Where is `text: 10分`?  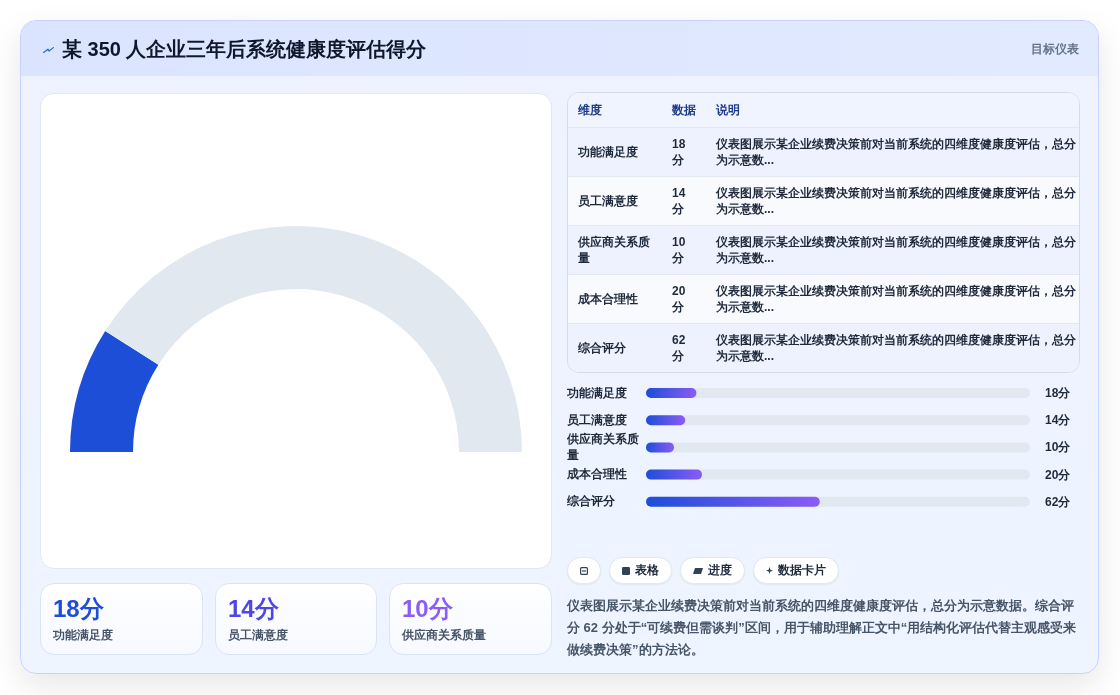 text: 10分 is located at coordinates (427, 608).